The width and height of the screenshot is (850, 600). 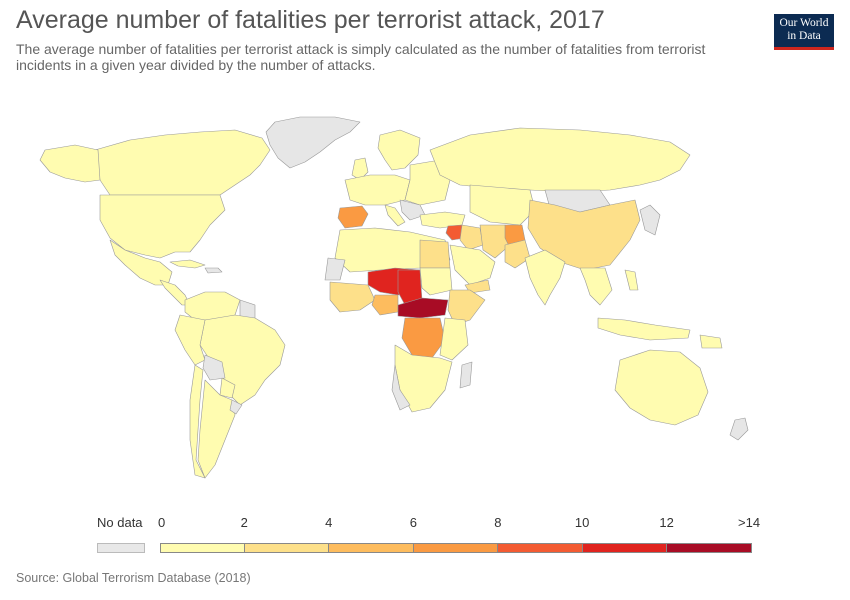 What do you see at coordinates (436, 281) in the screenshot?
I see `sudan` at bounding box center [436, 281].